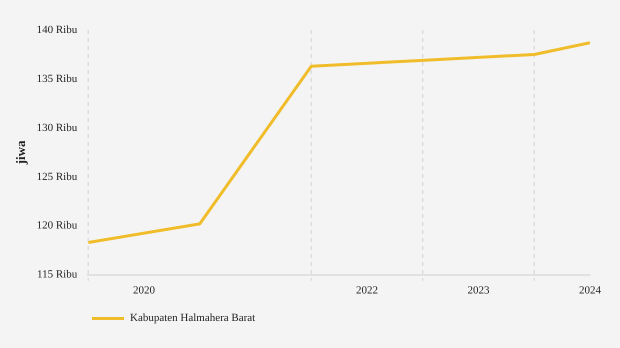  I want to click on y-tick-label: 115 Ribu, so click(57, 274).